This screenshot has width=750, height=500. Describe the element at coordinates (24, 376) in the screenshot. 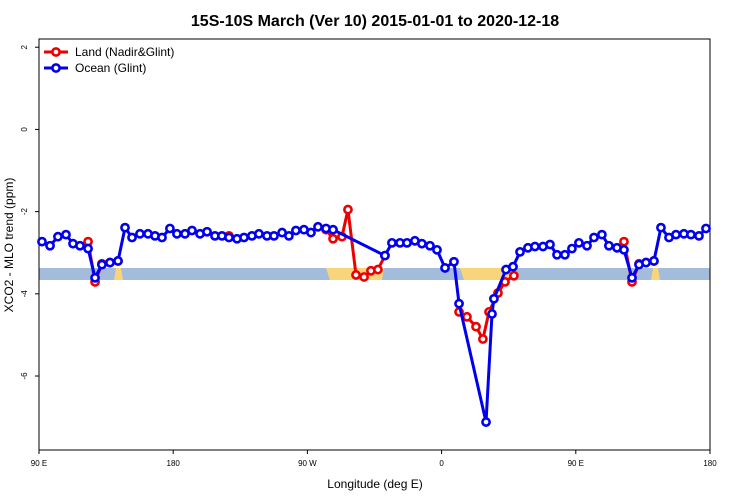

I see `y-tick-label: -6` at that location.